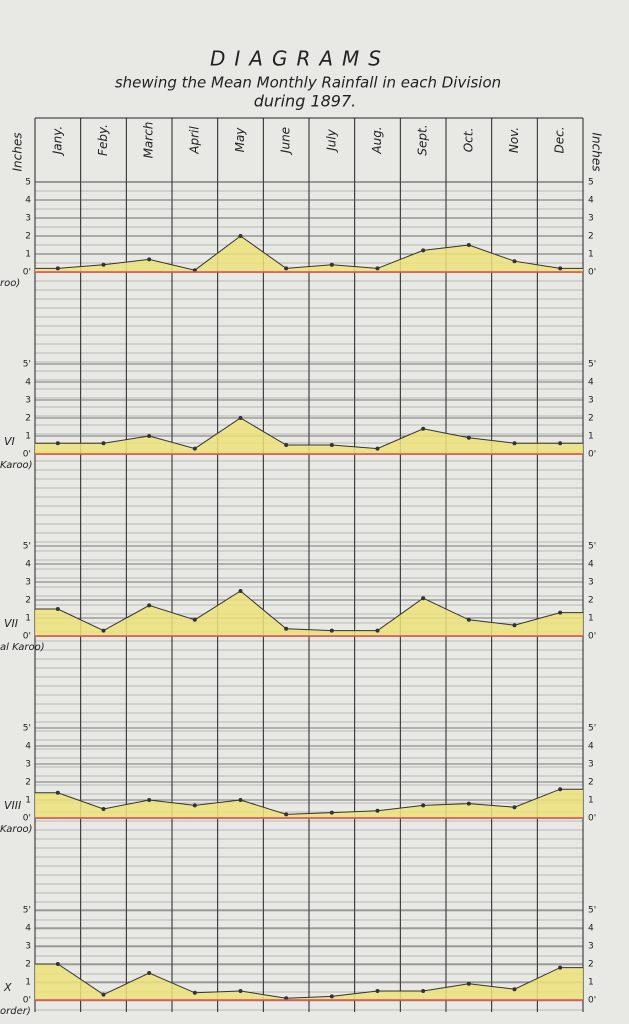 The width and height of the screenshot is (629, 1024). Describe the element at coordinates (7, 987) in the screenshot. I see `division-label: X` at that location.